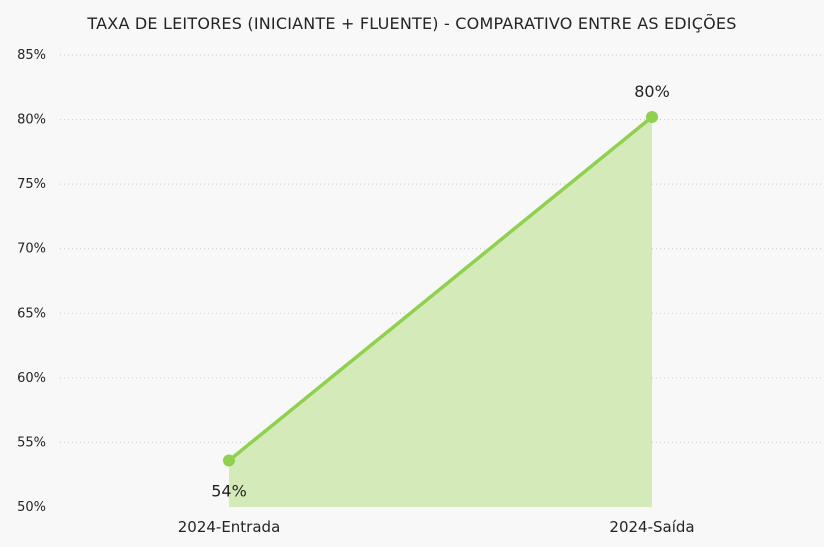 This screenshot has height=547, width=824. What do you see at coordinates (31, 378) in the screenshot?
I see `y-tick-label: 60%` at bounding box center [31, 378].